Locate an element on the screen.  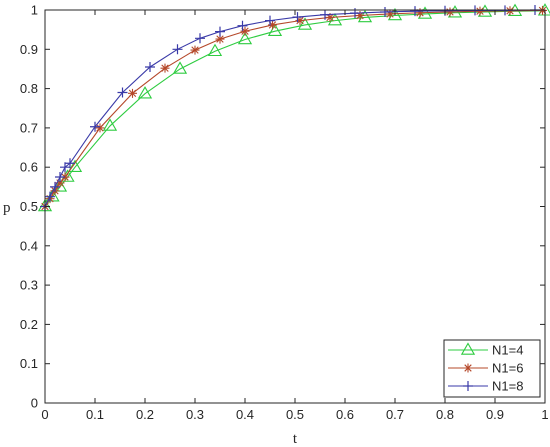
y-tick-label: 0.9 is located at coordinates (29, 49).